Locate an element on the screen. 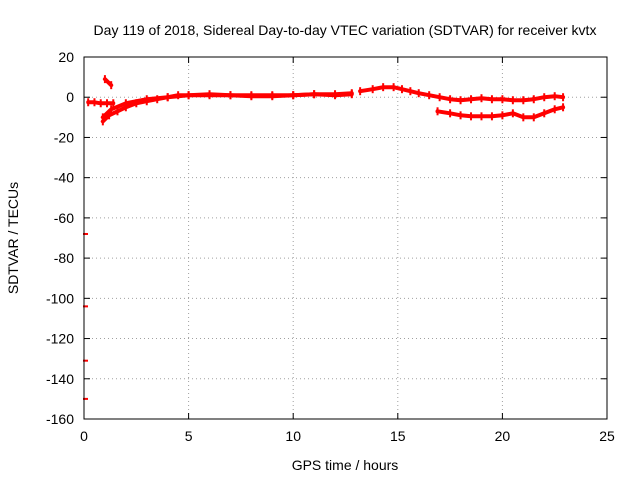 The width and height of the screenshot is (640, 480). y-axis-label: SDTVAR / TECUs is located at coordinates (13, 238).